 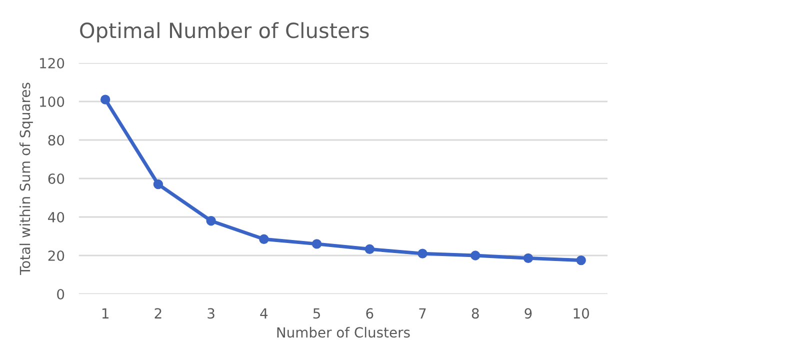 I want to click on y-tick-label: 100, so click(x=52, y=101).